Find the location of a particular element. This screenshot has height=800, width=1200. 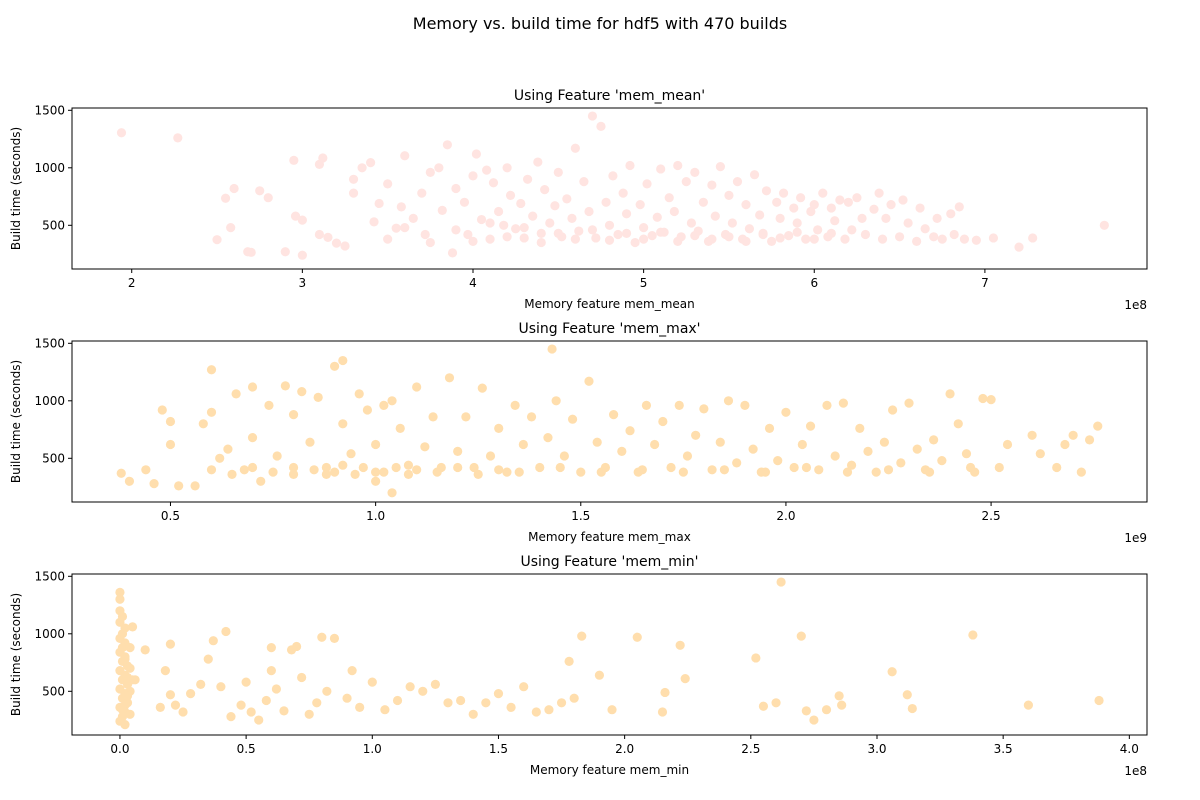

x-tick-label: 6 is located at coordinates (814, 283).